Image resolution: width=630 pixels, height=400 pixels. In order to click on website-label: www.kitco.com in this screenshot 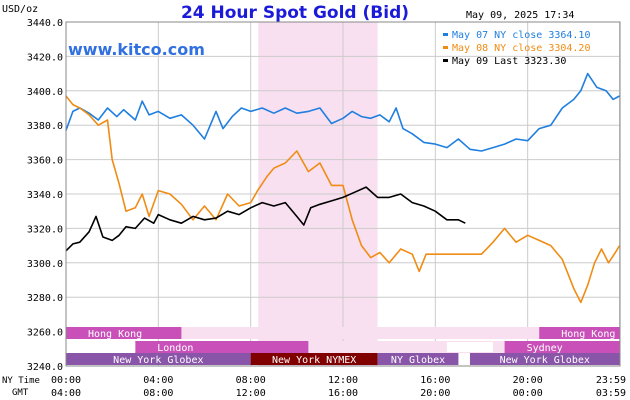, I will do `click(136, 49)`.